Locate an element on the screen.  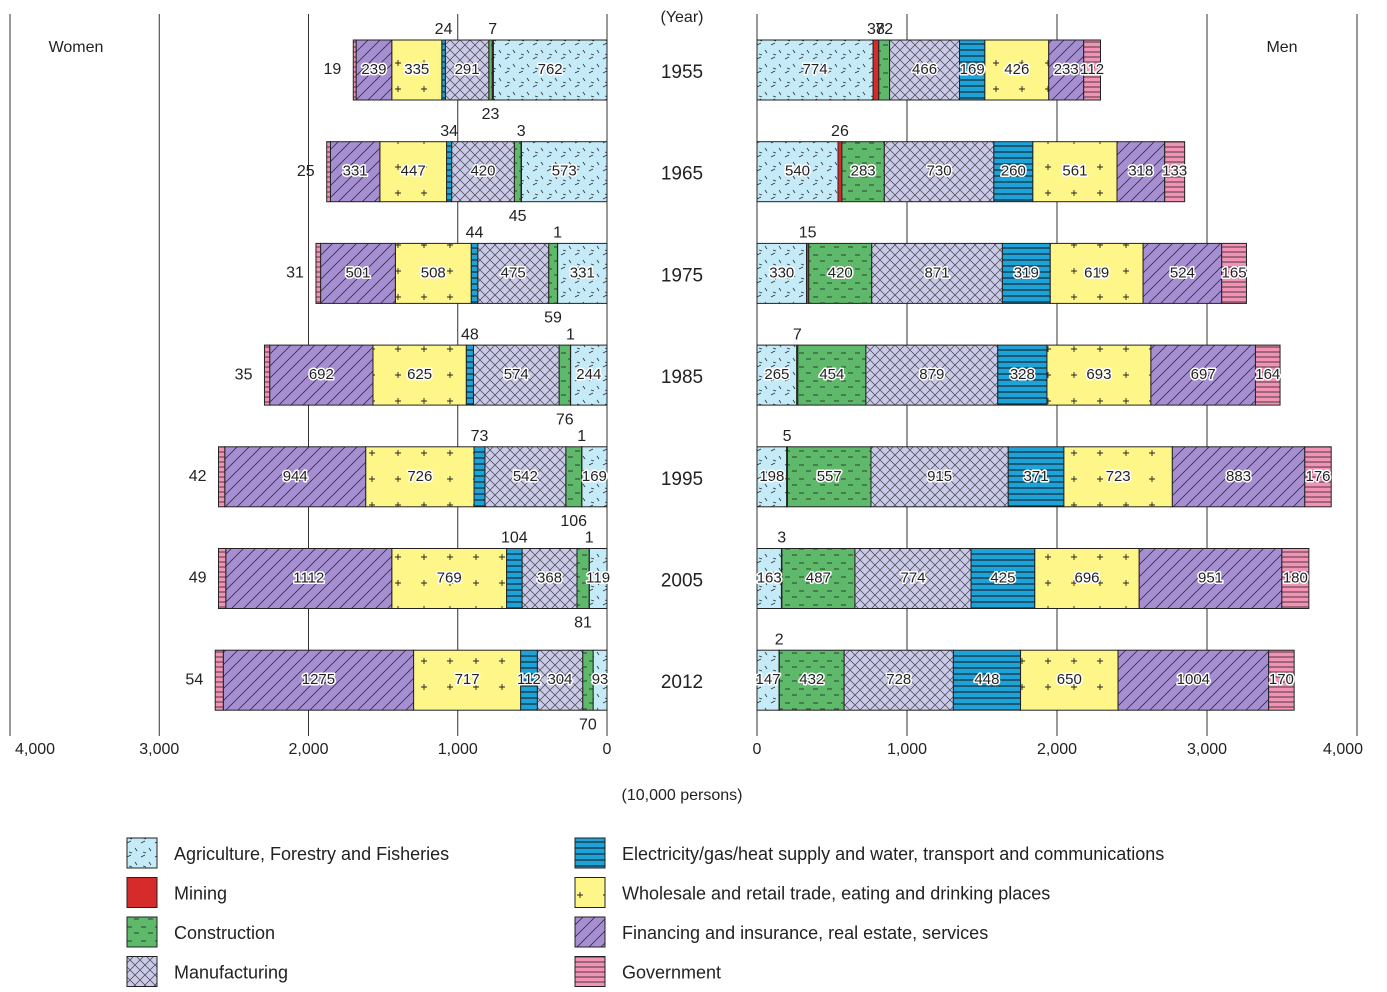
value-label: 291 is located at coordinates (467, 69).